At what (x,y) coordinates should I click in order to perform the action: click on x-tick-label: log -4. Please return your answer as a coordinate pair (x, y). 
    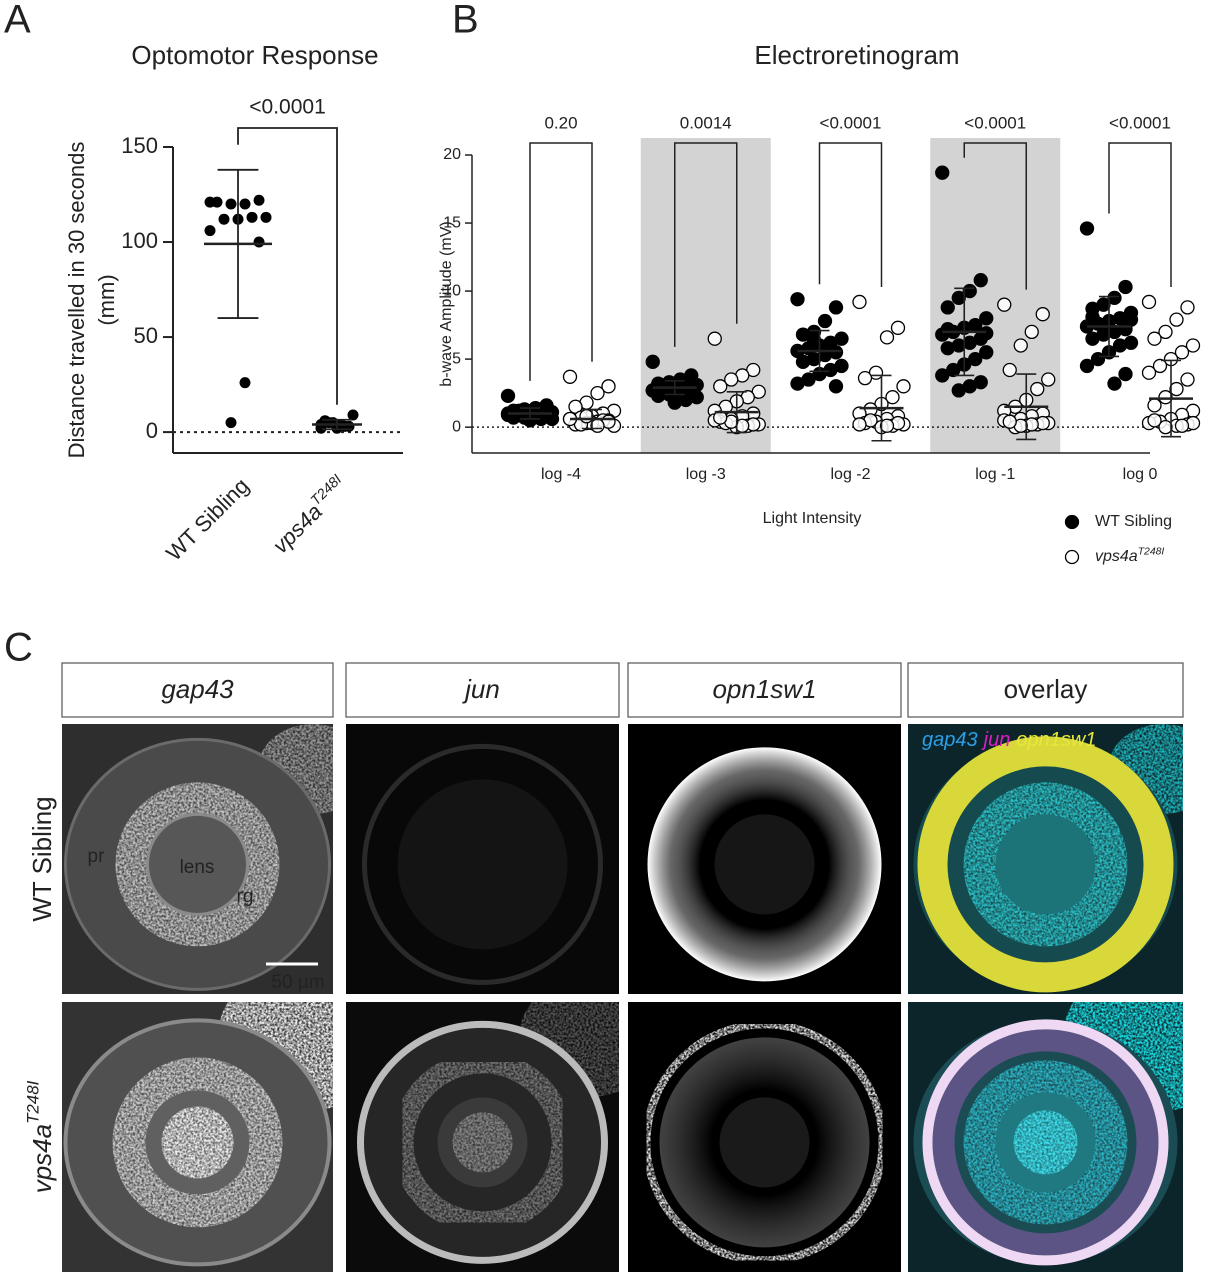
    Looking at the image, I should click on (561, 474).